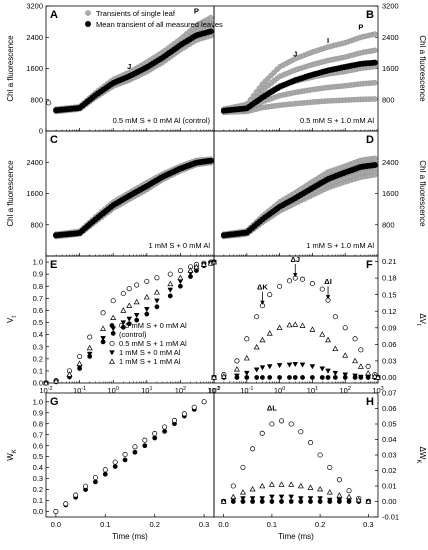 Image resolution: width=428 pixels, height=550 pixels. What do you see at coordinates (180, 390) in the screenshot?
I see `panel-e-xtick-label: 10²` at bounding box center [180, 390].